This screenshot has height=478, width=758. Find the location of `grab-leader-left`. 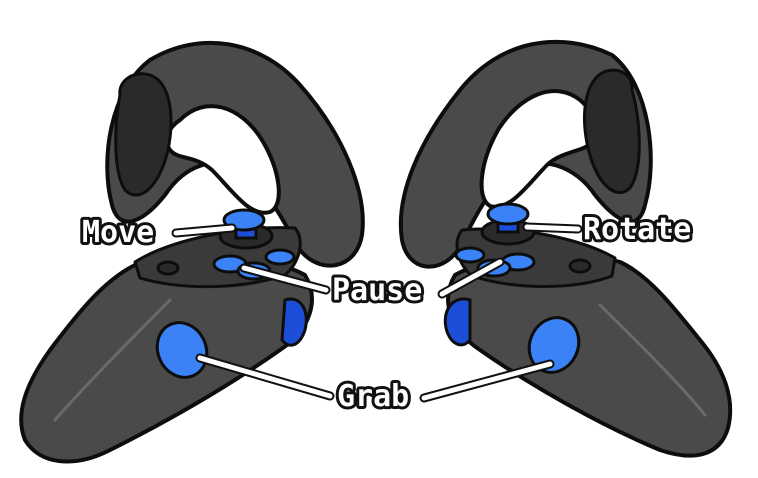

grab-leader-left is located at coordinates (265, 377).